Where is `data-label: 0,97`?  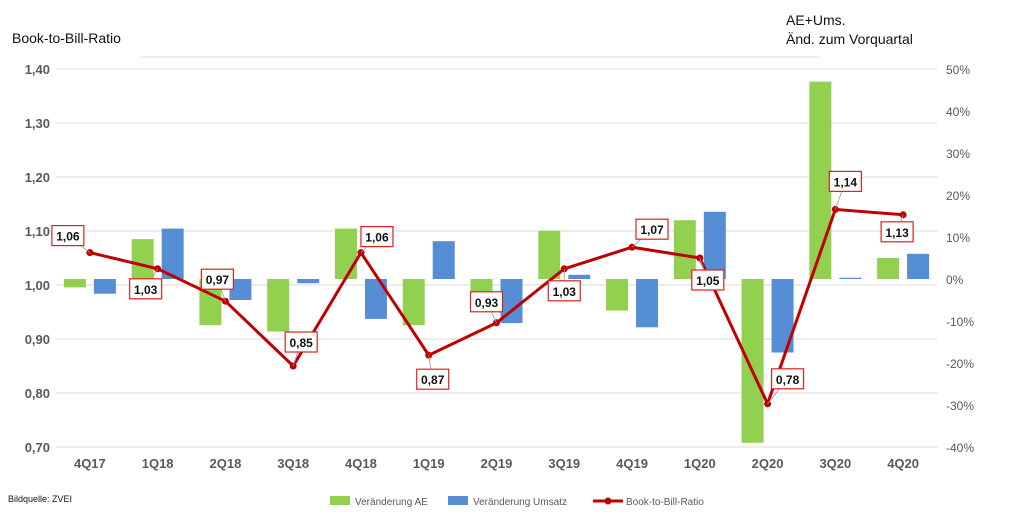 data-label: 0,97 is located at coordinates (218, 280).